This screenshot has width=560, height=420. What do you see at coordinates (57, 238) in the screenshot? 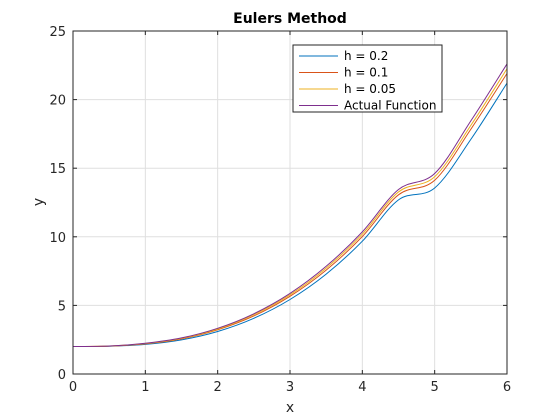
I see `y-tick-label: 10` at bounding box center [57, 238].